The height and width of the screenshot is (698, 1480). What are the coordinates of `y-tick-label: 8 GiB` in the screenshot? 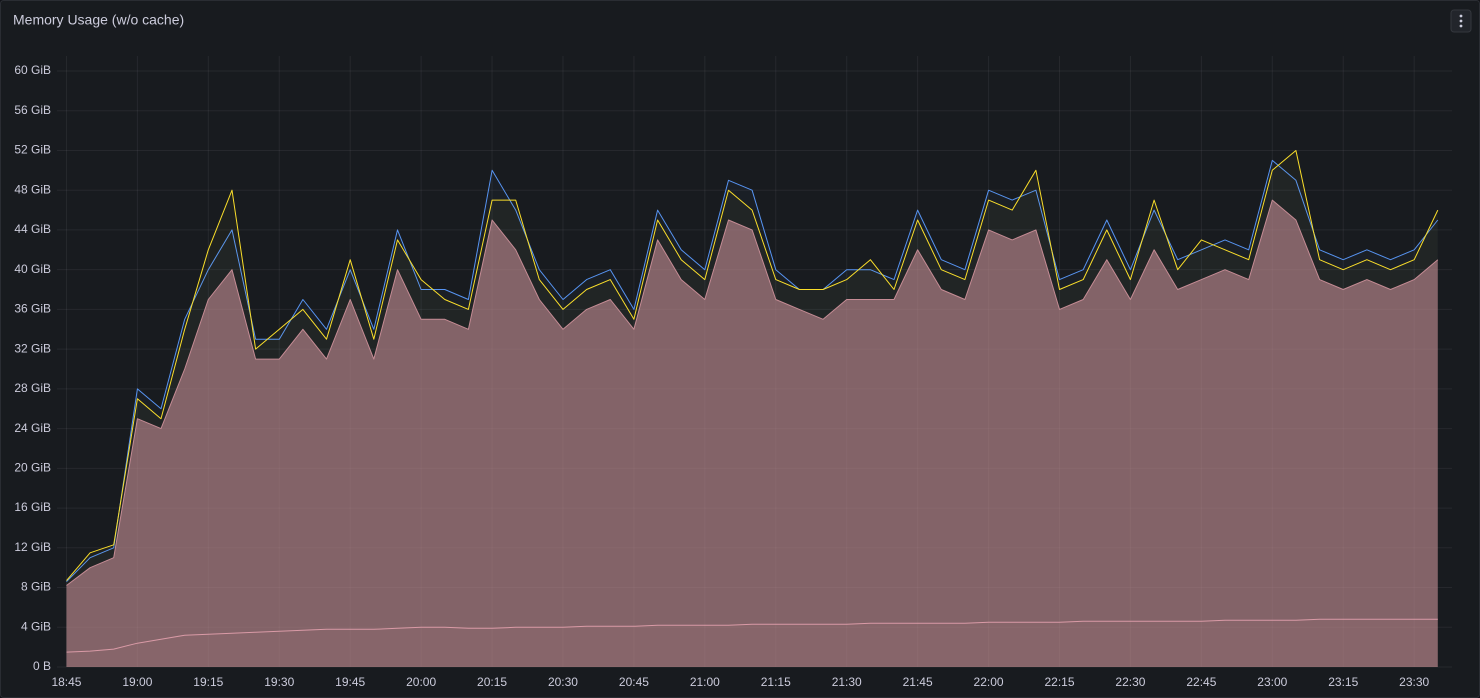 It's located at (36, 587).